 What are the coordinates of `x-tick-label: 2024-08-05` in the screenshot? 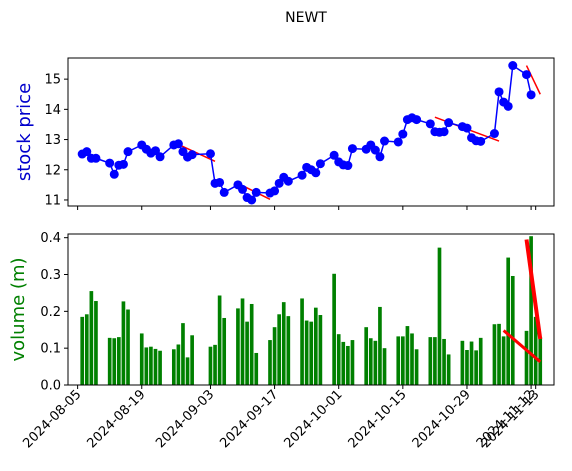 It's located at (52, 419).